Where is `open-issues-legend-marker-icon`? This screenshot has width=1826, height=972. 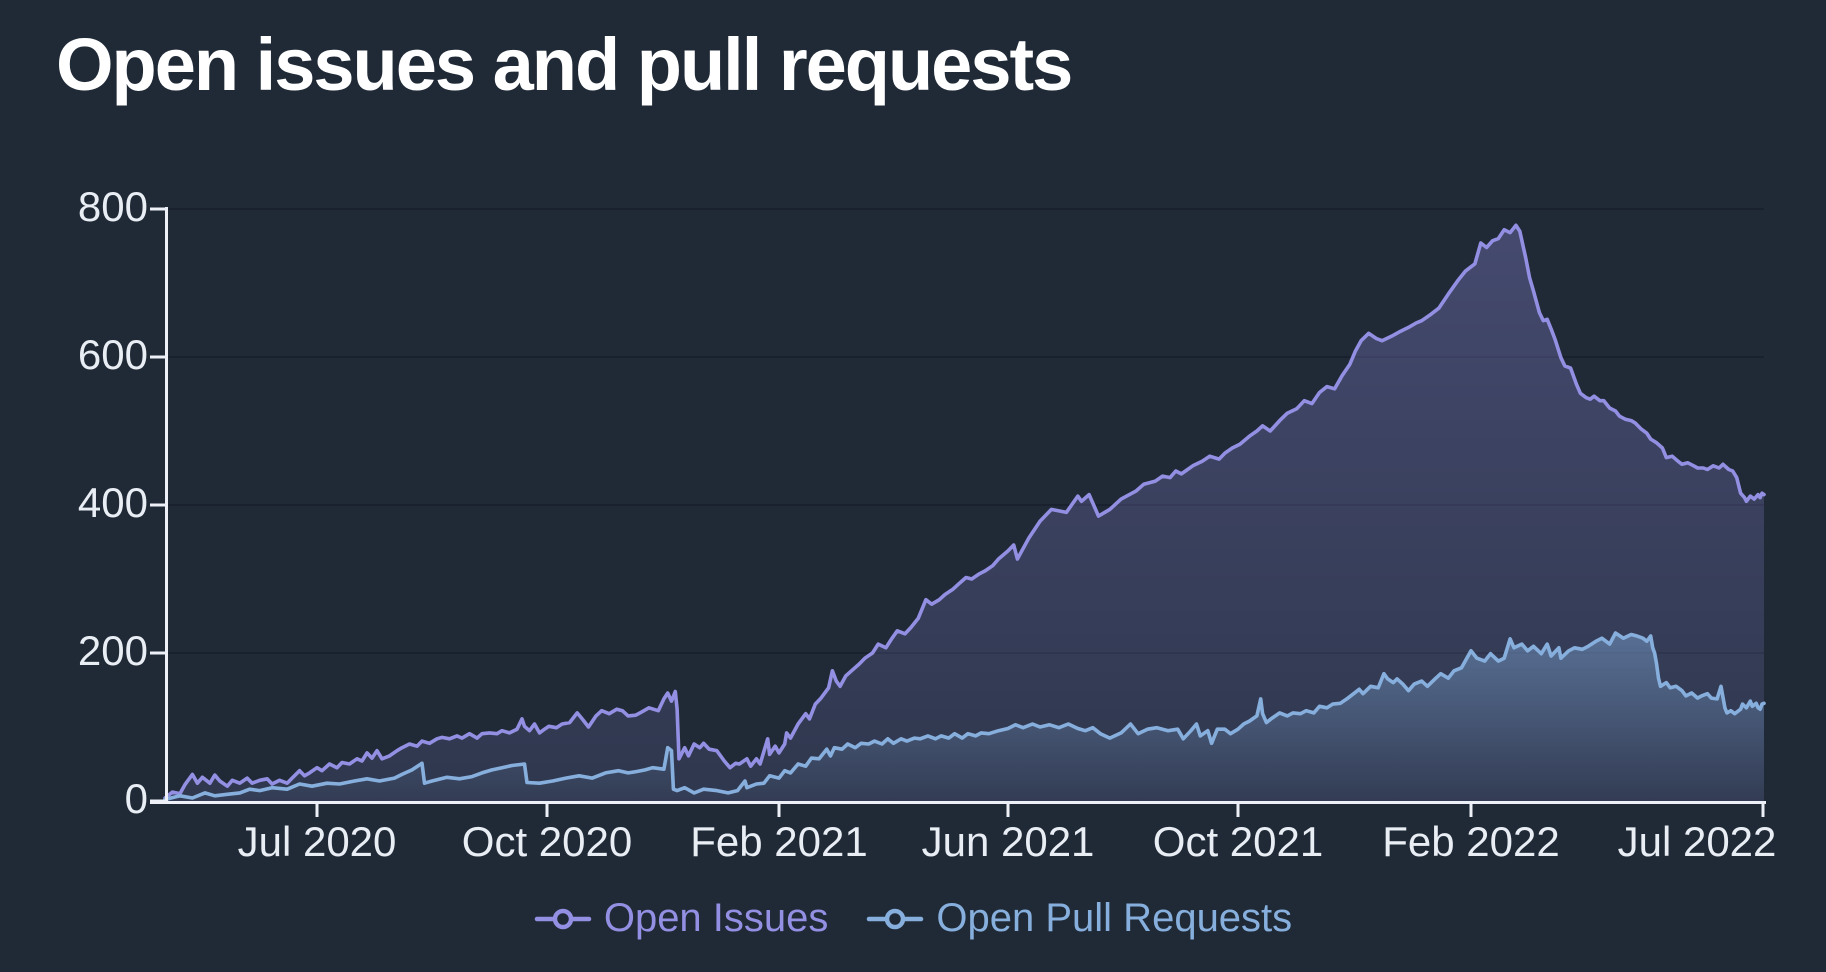
open-issues-legend-marker-icon is located at coordinates (563, 918).